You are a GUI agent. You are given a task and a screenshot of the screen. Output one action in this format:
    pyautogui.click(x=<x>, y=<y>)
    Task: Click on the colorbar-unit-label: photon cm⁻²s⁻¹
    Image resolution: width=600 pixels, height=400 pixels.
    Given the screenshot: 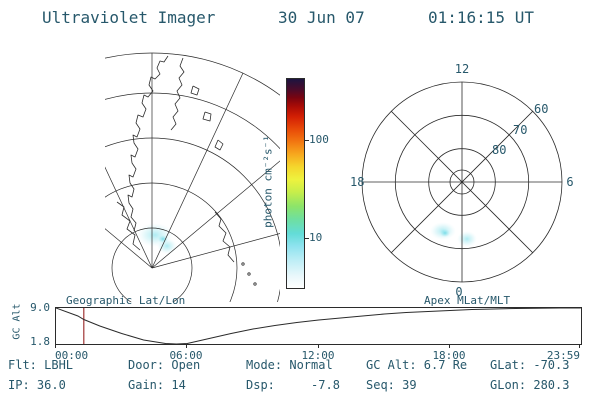 What is the action you would take?
    pyautogui.click(x=268, y=181)
    